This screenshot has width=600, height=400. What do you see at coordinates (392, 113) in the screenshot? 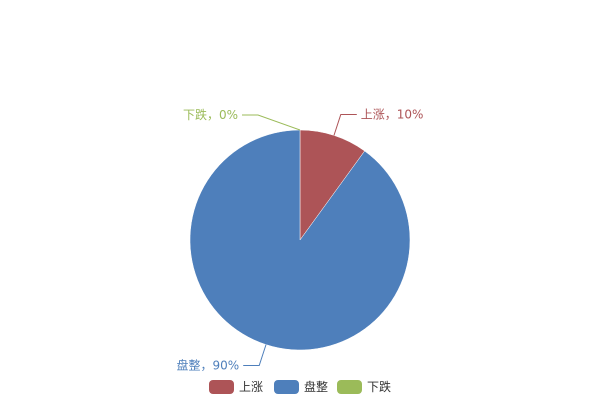
I see `slice-label-0: 上涨，10%` at bounding box center [392, 113].